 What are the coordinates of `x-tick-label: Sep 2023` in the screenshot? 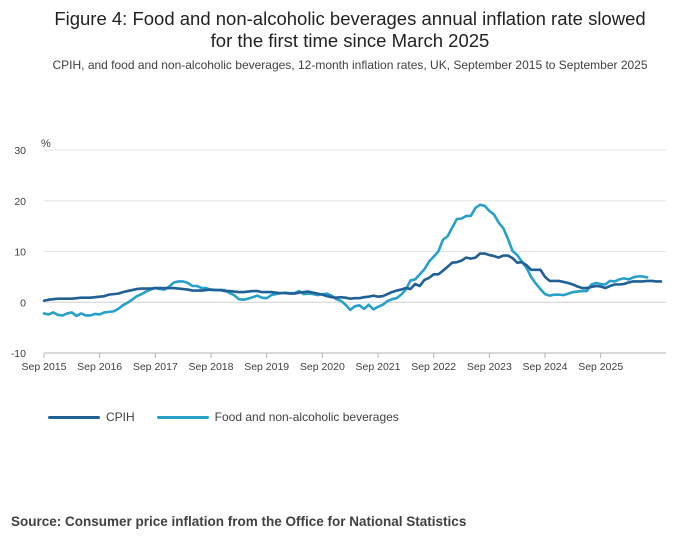 It's located at (489, 367).